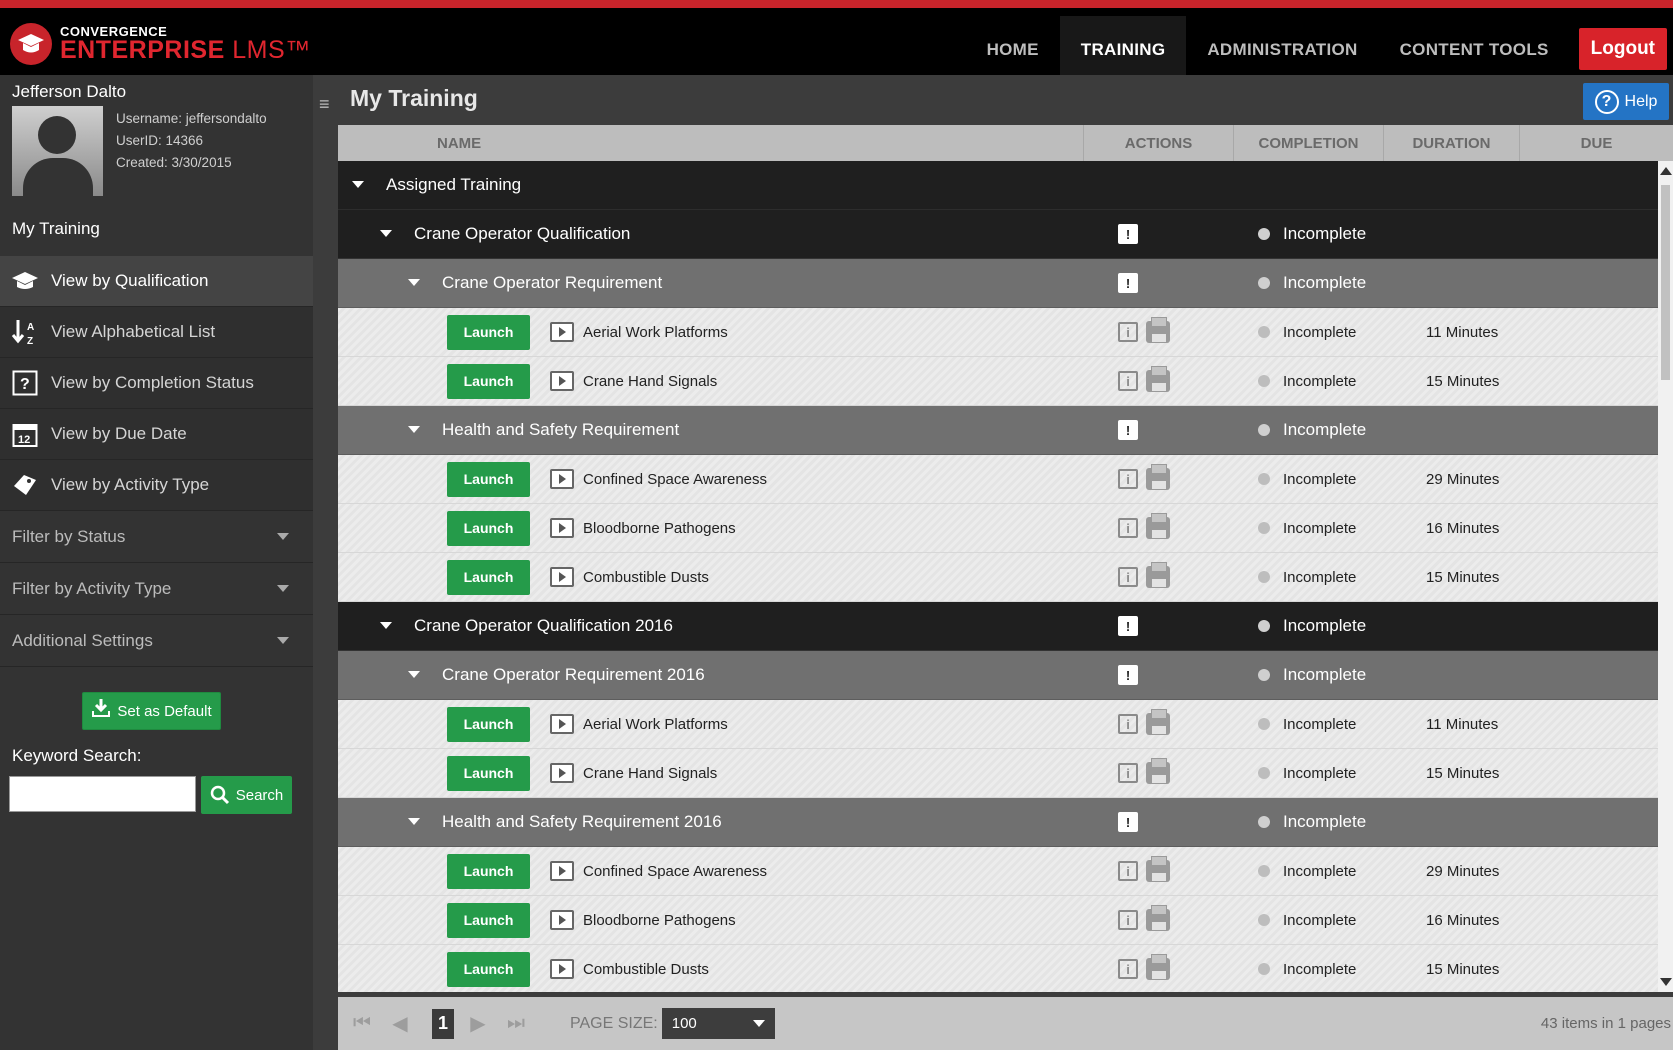  Describe the element at coordinates (1012, 49) in the screenshot. I see `nav-home: HOME` at that location.